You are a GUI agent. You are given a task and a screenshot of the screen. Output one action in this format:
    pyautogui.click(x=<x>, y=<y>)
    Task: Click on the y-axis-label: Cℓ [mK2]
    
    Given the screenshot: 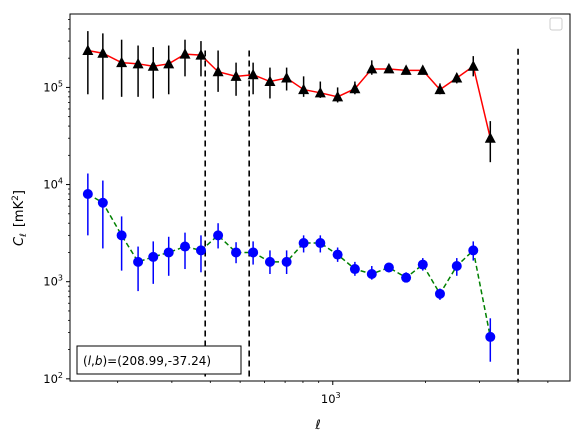 What is the action you would take?
    pyautogui.click(x=20, y=218)
    